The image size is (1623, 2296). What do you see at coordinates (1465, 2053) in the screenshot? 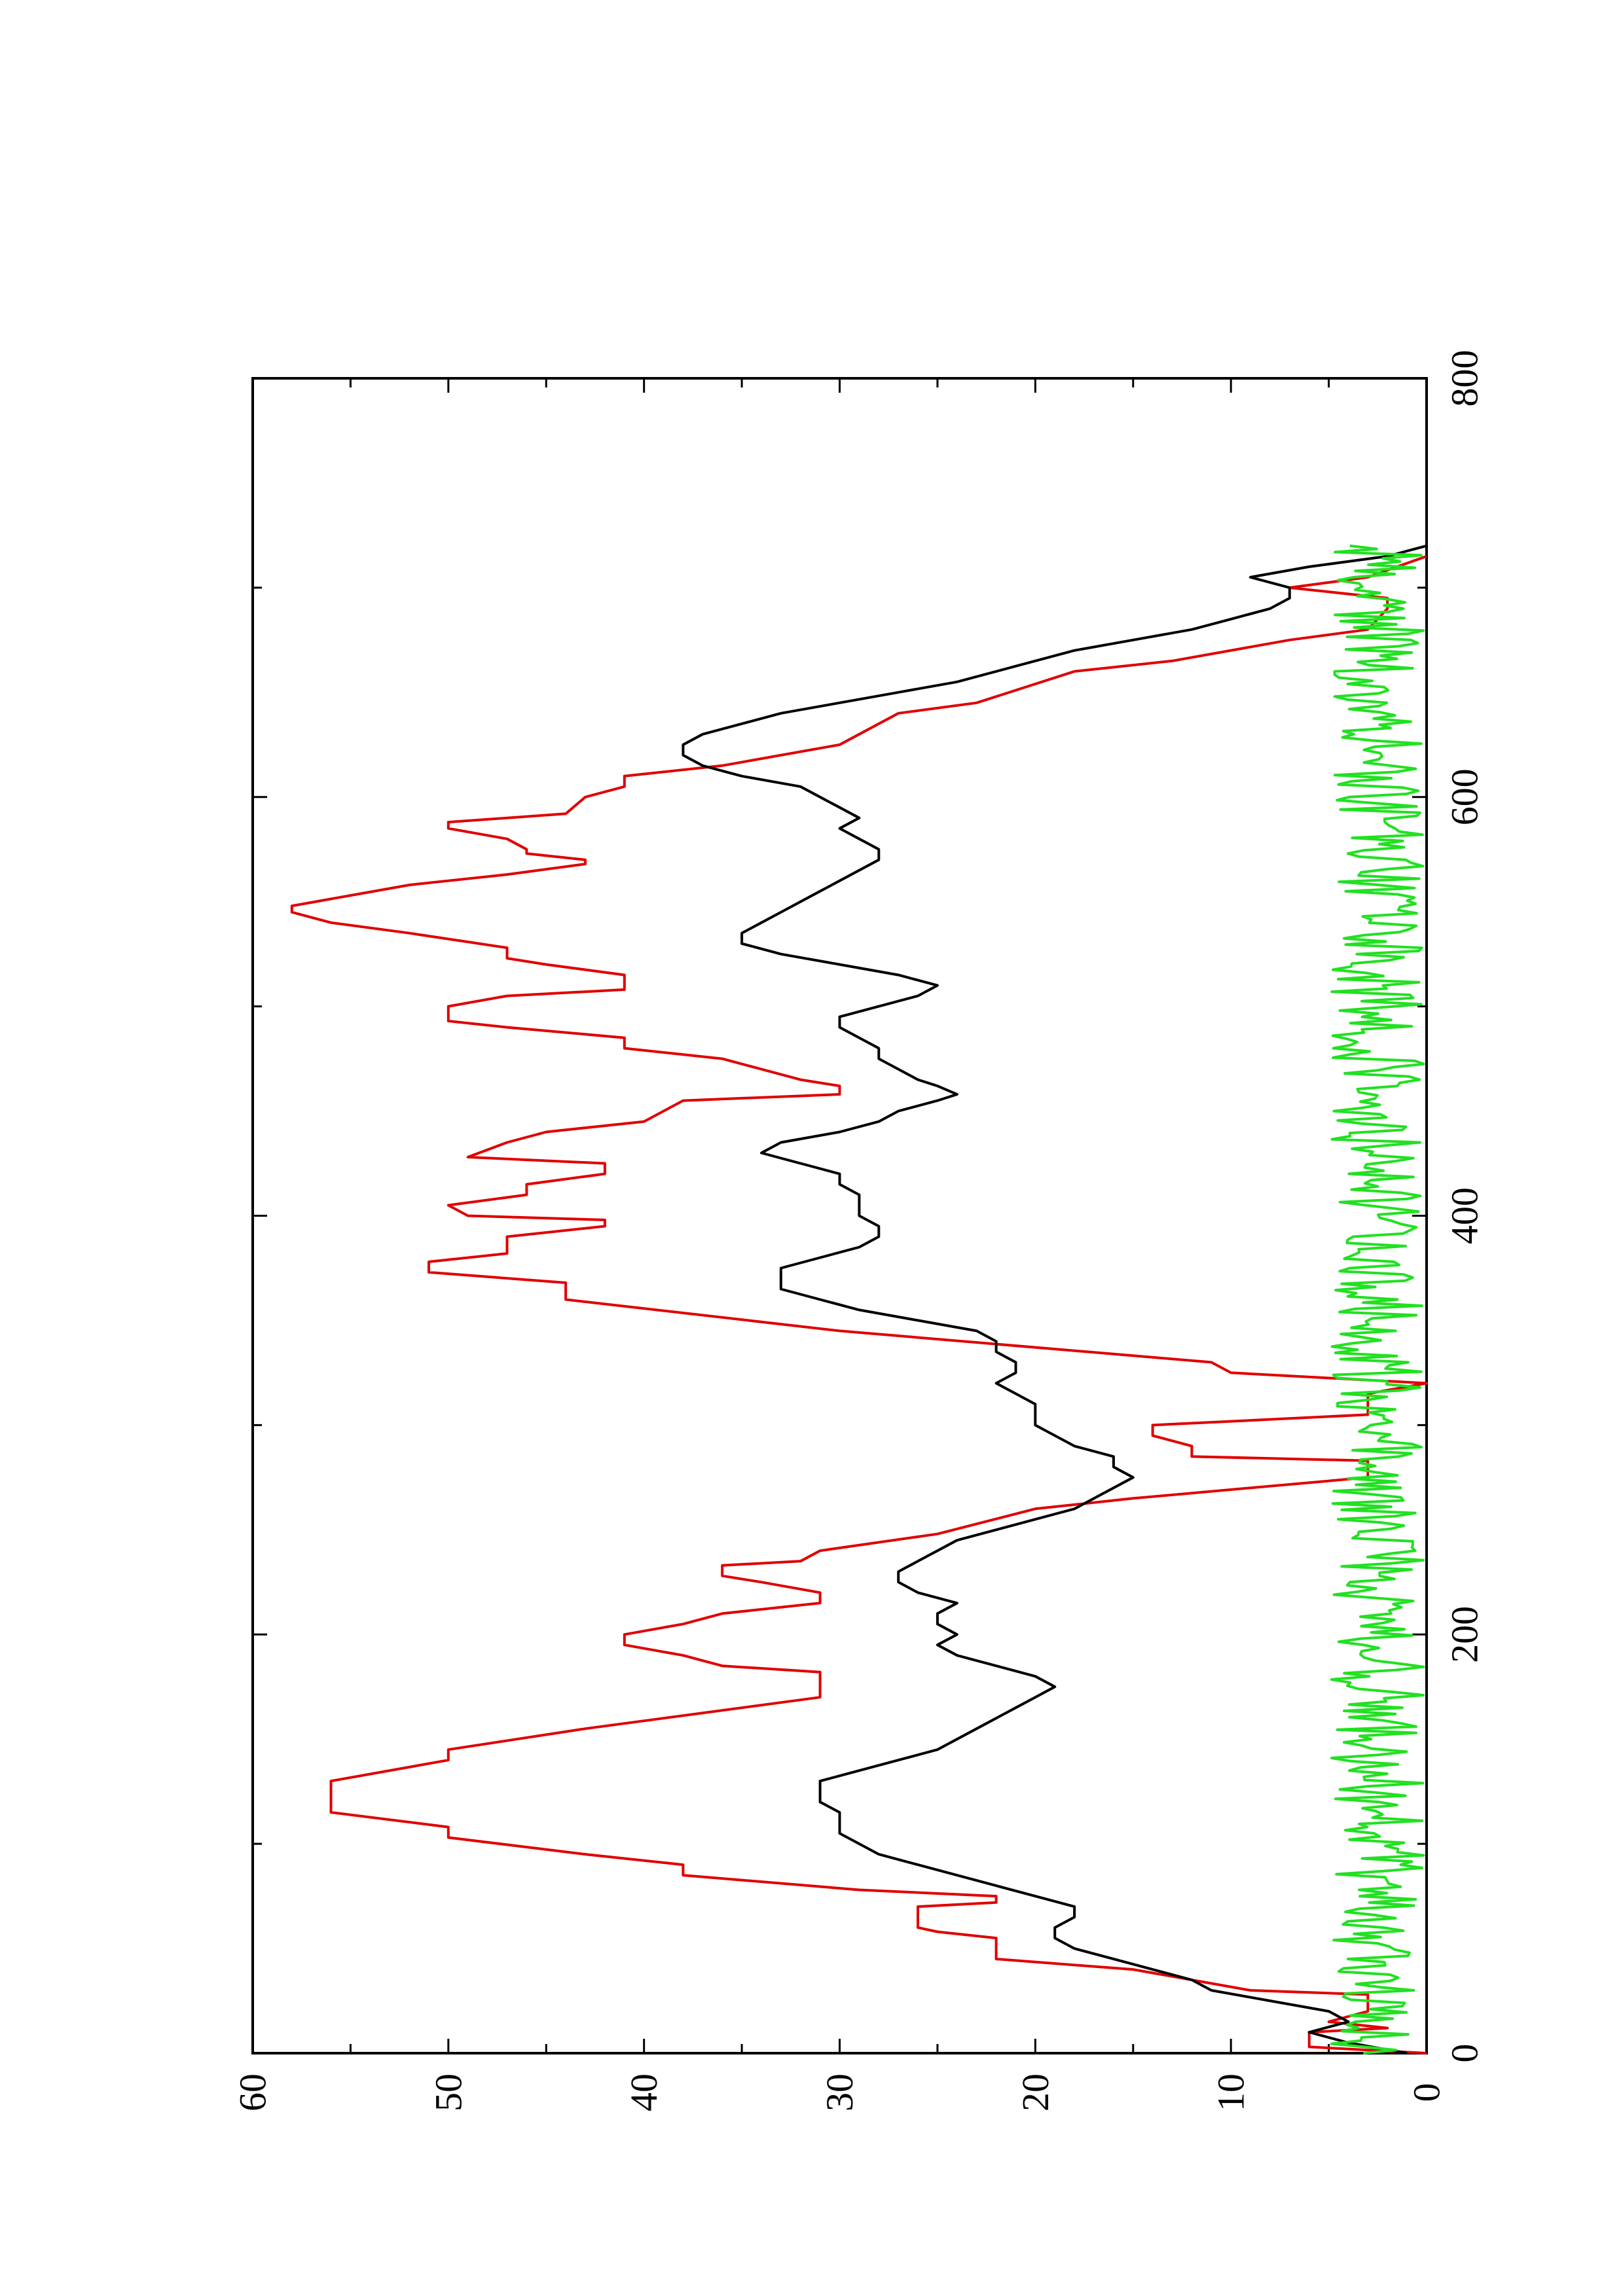
I see `x-tick-label: 0` at bounding box center [1465, 2053].